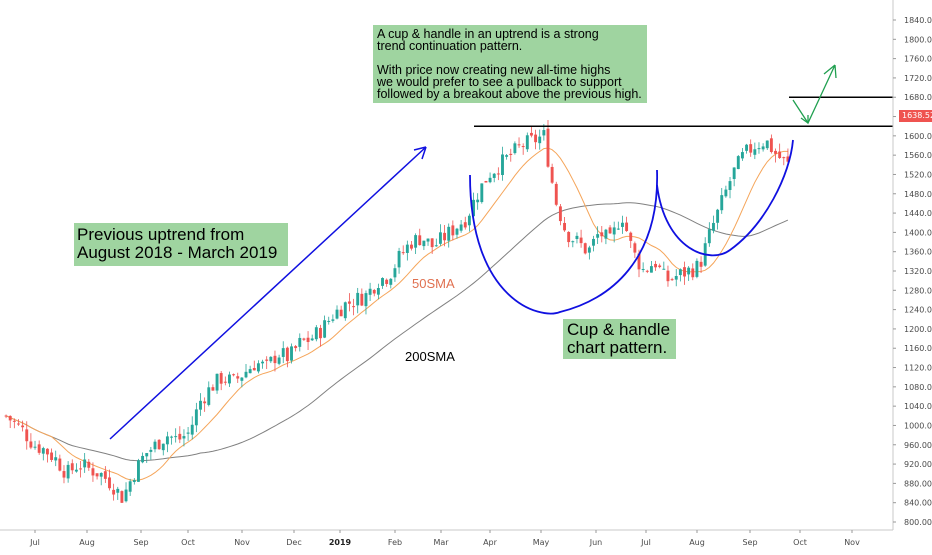  Describe the element at coordinates (918, 483) in the screenshot. I see `y-tick-label: 880.00` at that location.